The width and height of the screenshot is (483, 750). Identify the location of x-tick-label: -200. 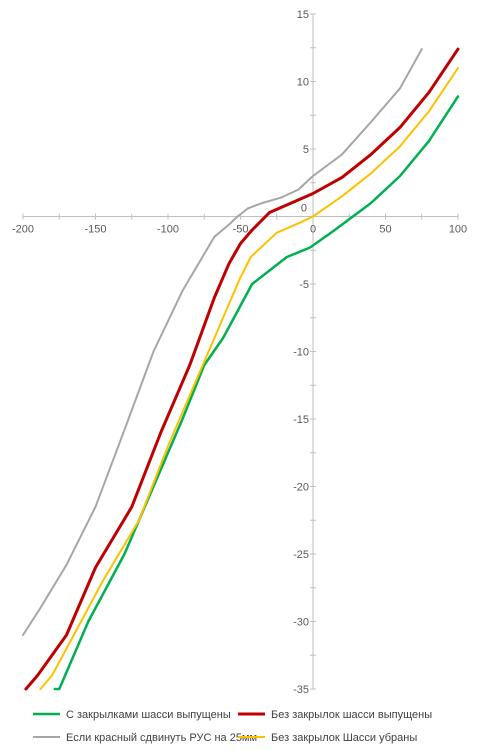
(23, 230).